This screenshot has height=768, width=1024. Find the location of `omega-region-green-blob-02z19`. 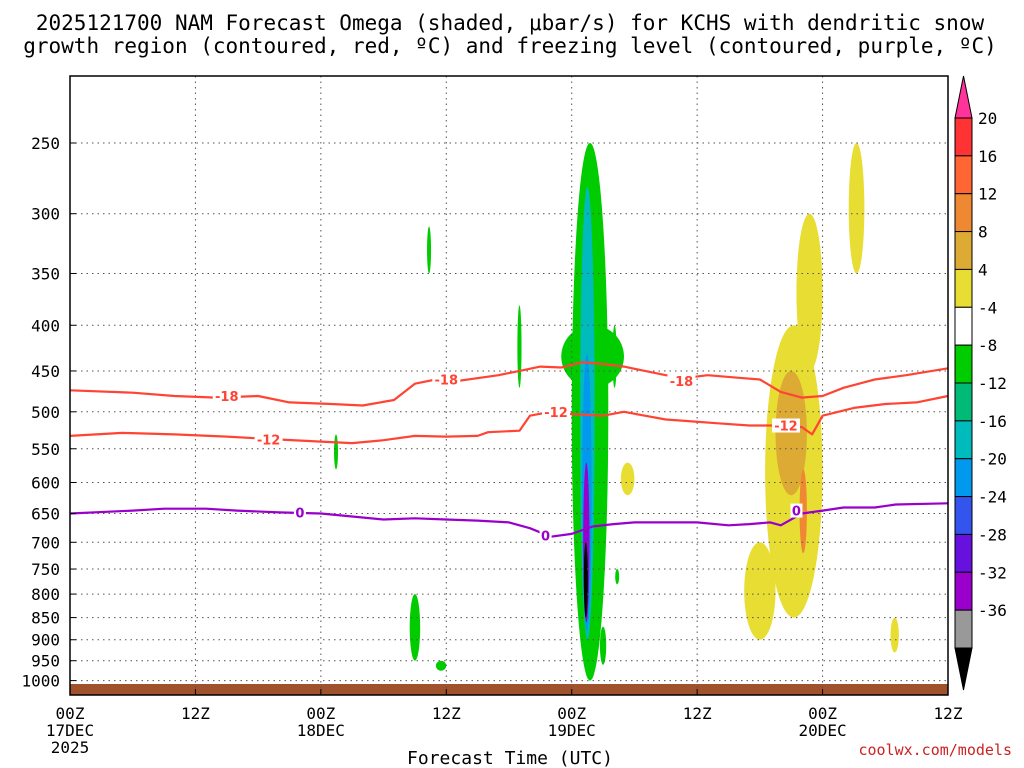

omega-region-green-blob-02z19 is located at coordinates (617, 577).